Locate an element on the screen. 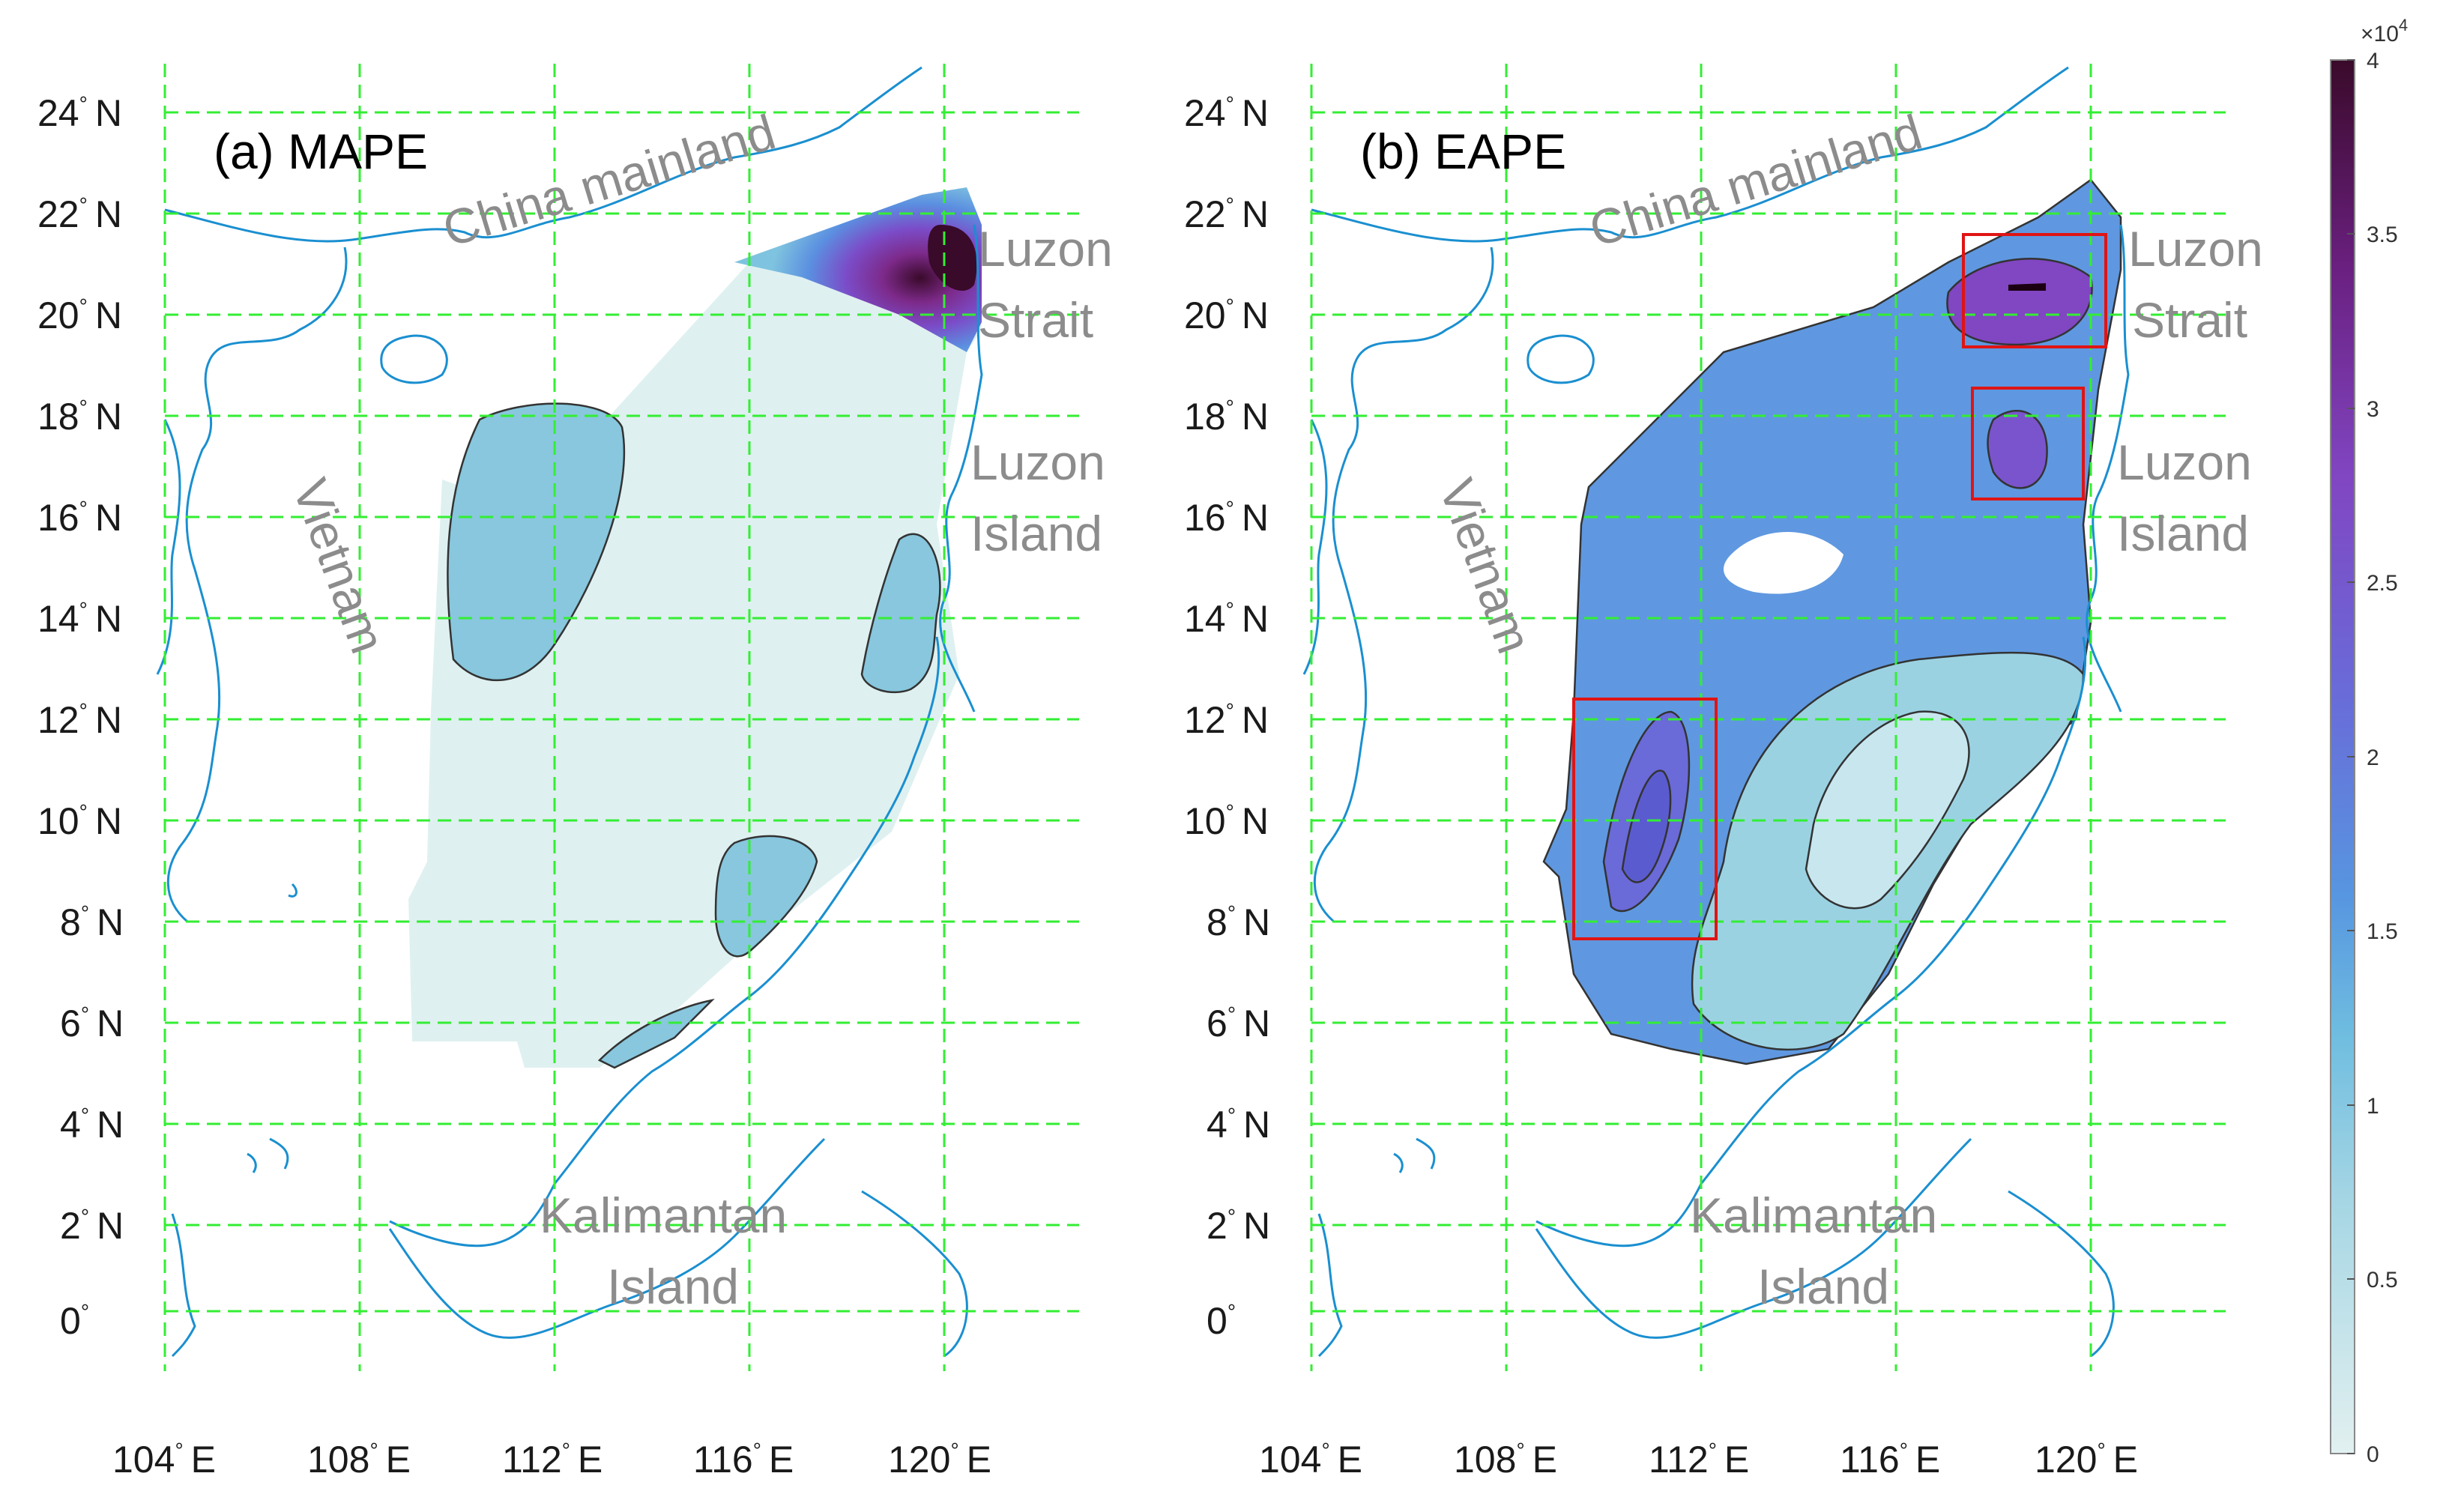 Image resolution: width=2449 pixels, height=1512 pixels. lon-labels-b: 104° E 108° E 112° E 116° E 120° E is located at coordinates (1698, 1460).